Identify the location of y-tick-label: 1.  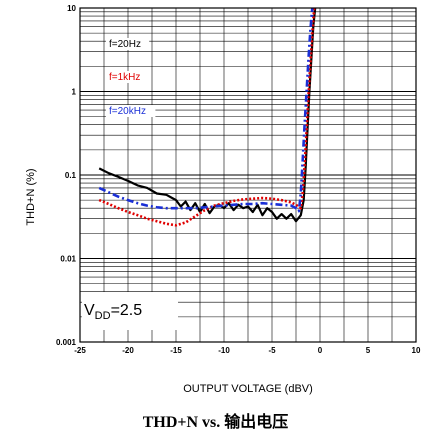
(74, 92).